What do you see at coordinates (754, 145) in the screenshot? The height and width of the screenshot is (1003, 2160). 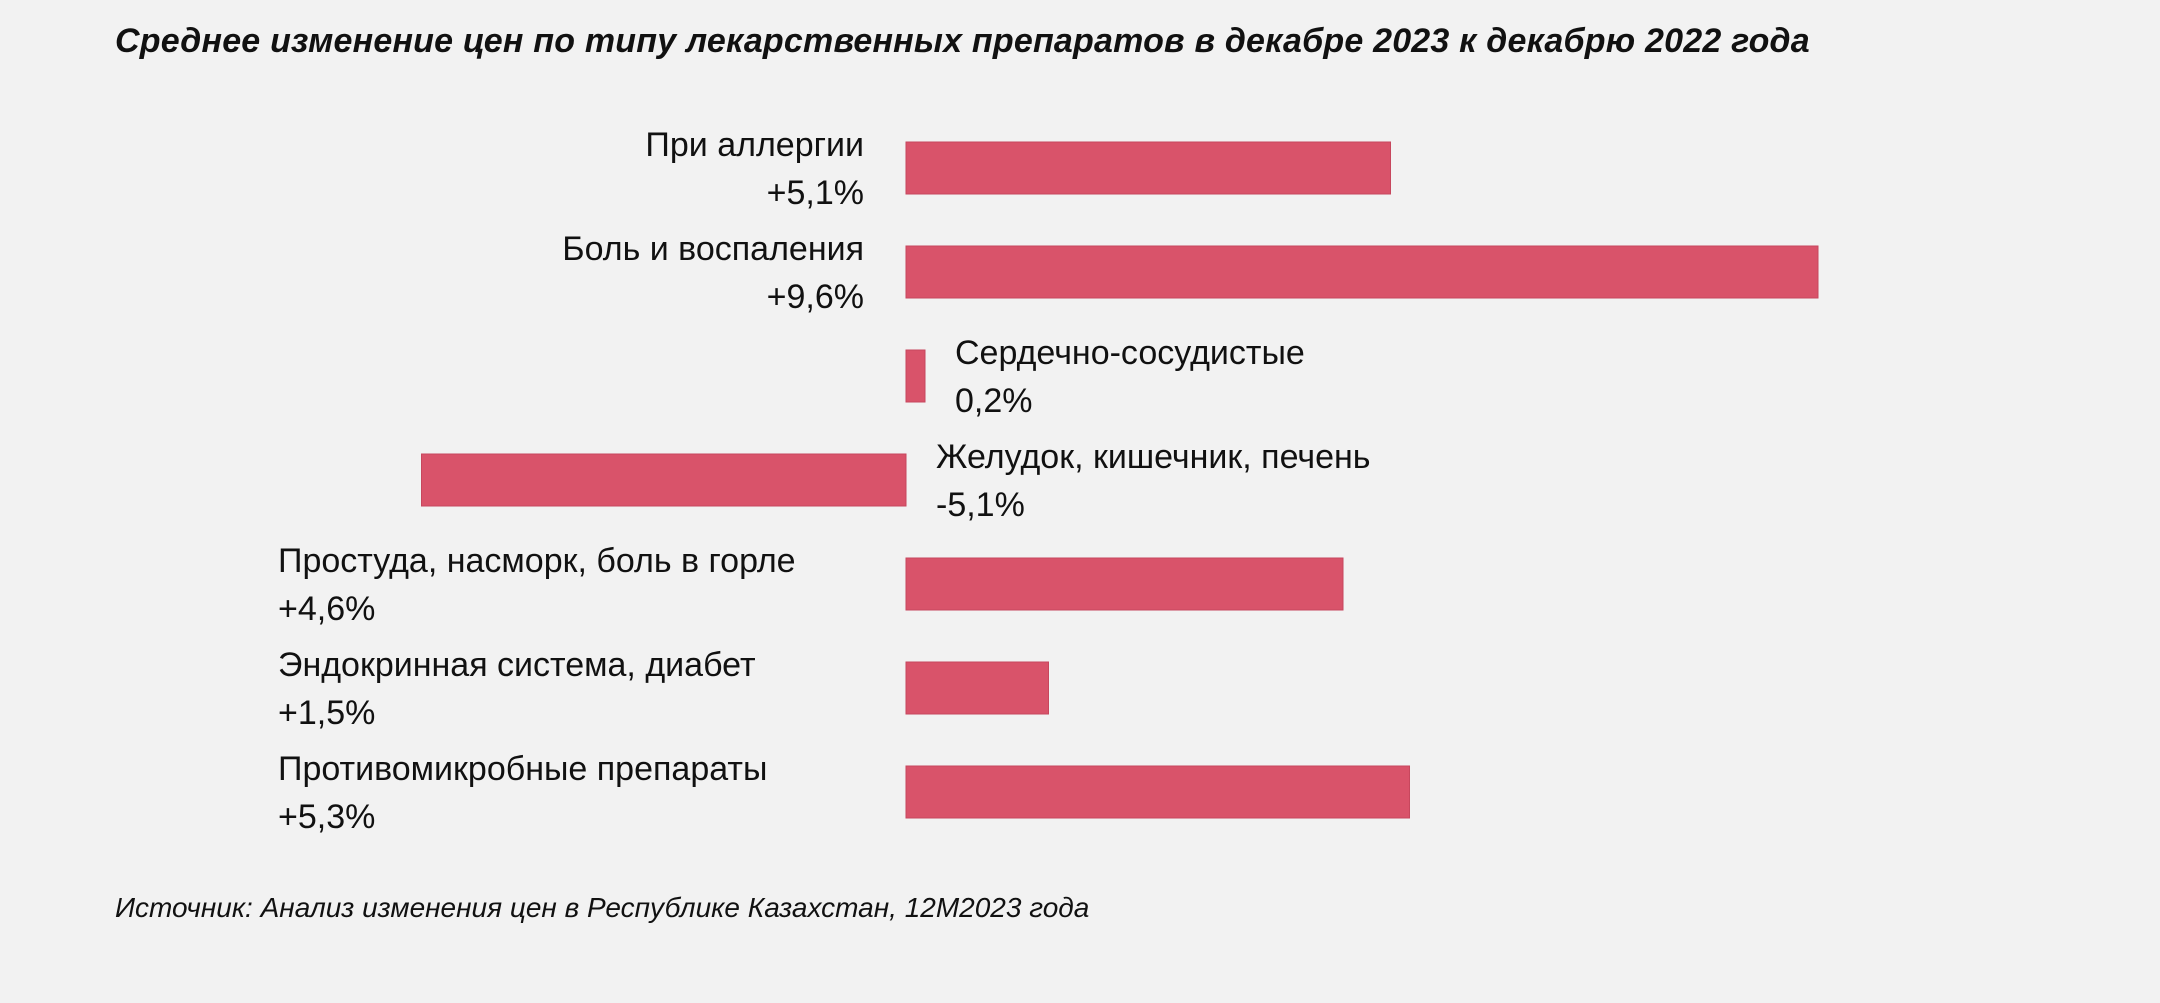 I see `category-label-0: При аллергии` at bounding box center [754, 145].